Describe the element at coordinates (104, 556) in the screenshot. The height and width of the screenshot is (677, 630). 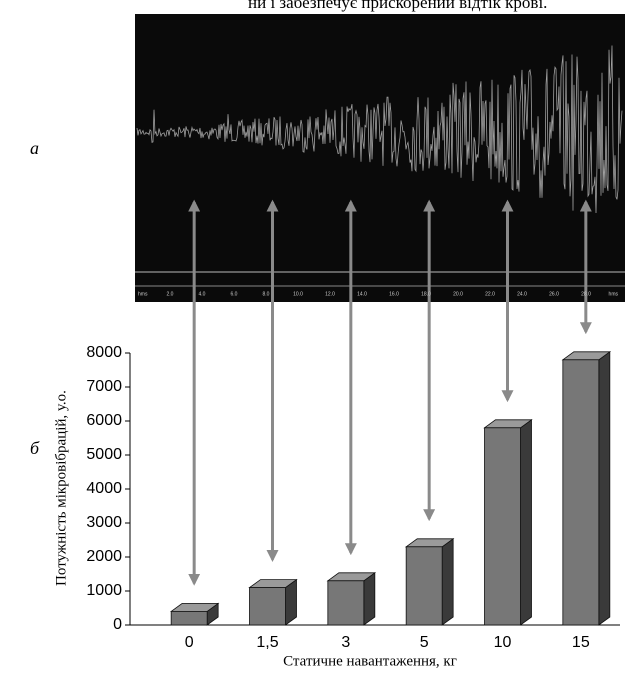
I see `y-tick-label: 2000` at that location.